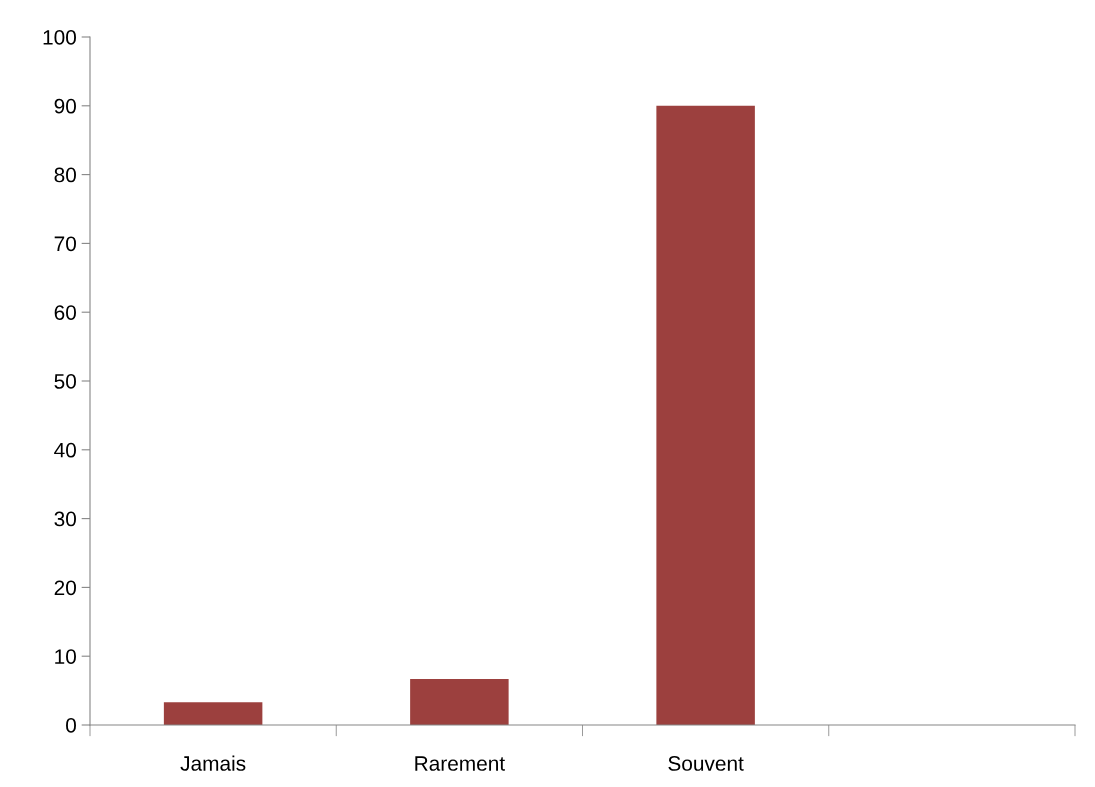 The image size is (1095, 787). I want to click on y-tick-label: 20, so click(65, 588).